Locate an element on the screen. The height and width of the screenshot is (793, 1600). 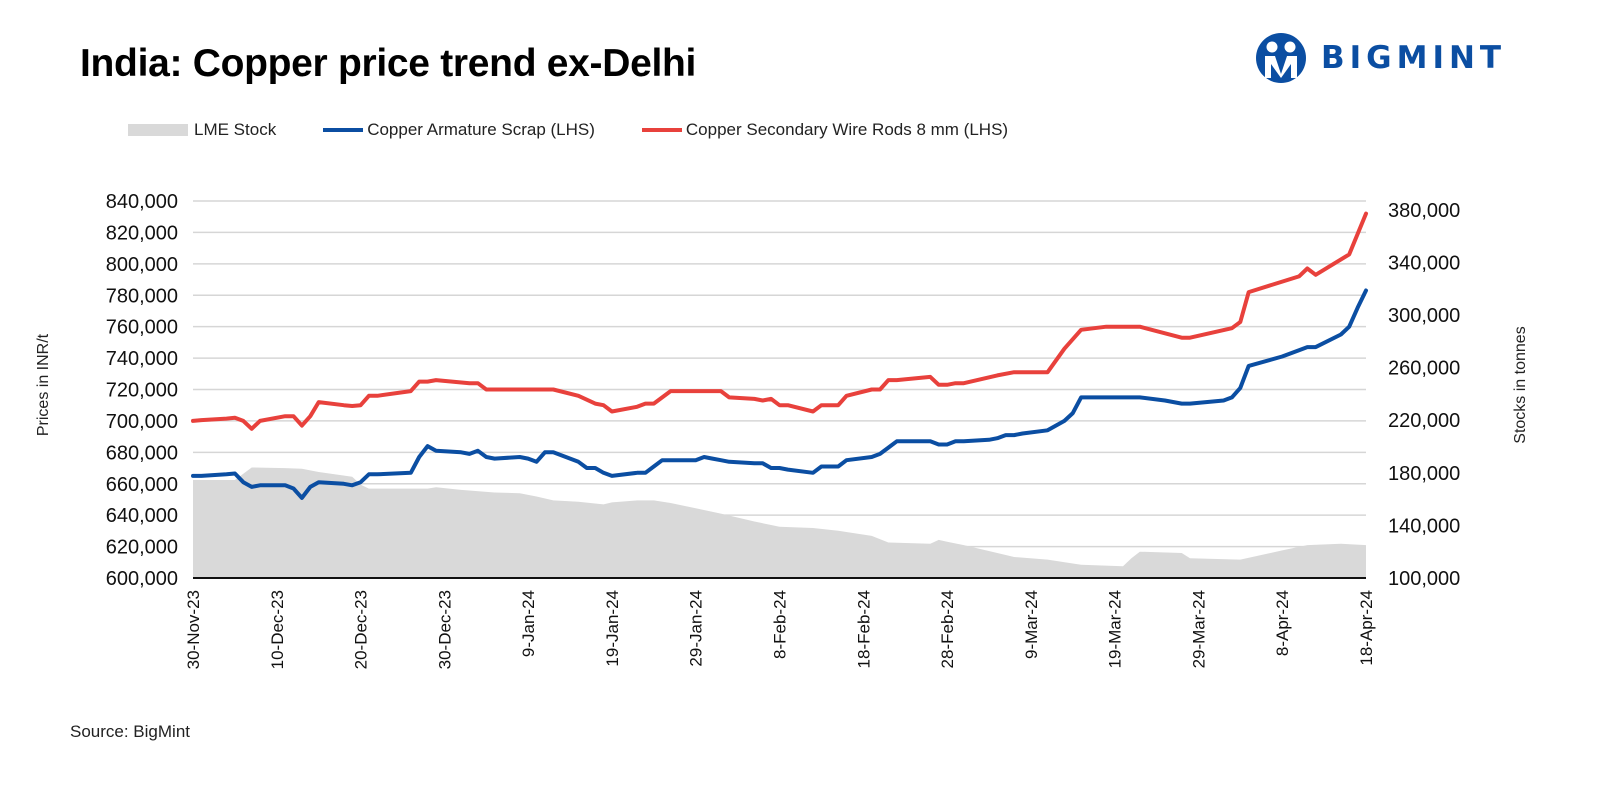
x-tick-label: 30-Nov-23 is located at coordinates (193, 629).